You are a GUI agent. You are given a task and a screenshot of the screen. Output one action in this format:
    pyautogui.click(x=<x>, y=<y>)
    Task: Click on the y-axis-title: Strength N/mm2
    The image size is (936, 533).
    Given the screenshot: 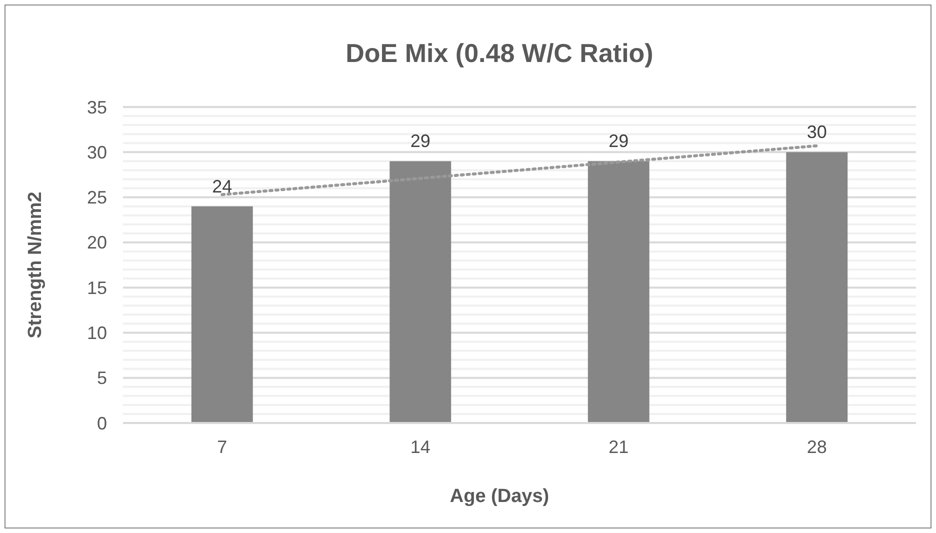 What is the action you would take?
    pyautogui.click(x=35, y=265)
    